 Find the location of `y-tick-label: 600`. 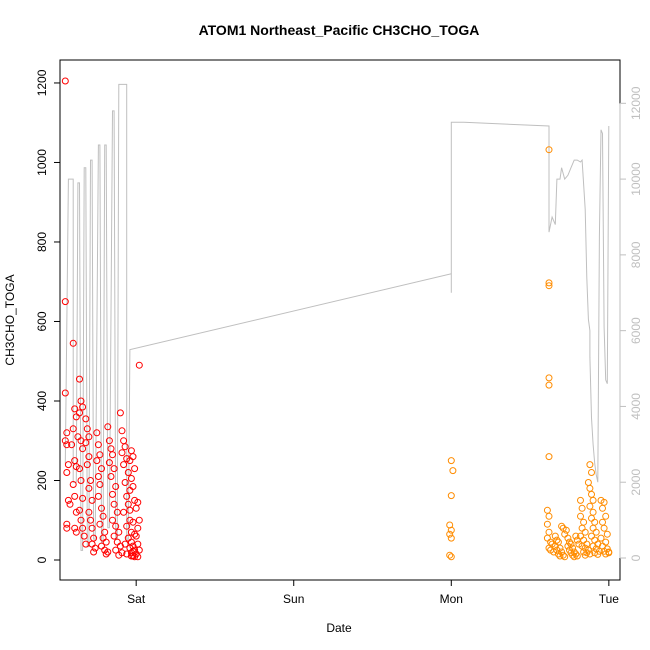

y-tick-label: 600 is located at coordinates (42, 321).